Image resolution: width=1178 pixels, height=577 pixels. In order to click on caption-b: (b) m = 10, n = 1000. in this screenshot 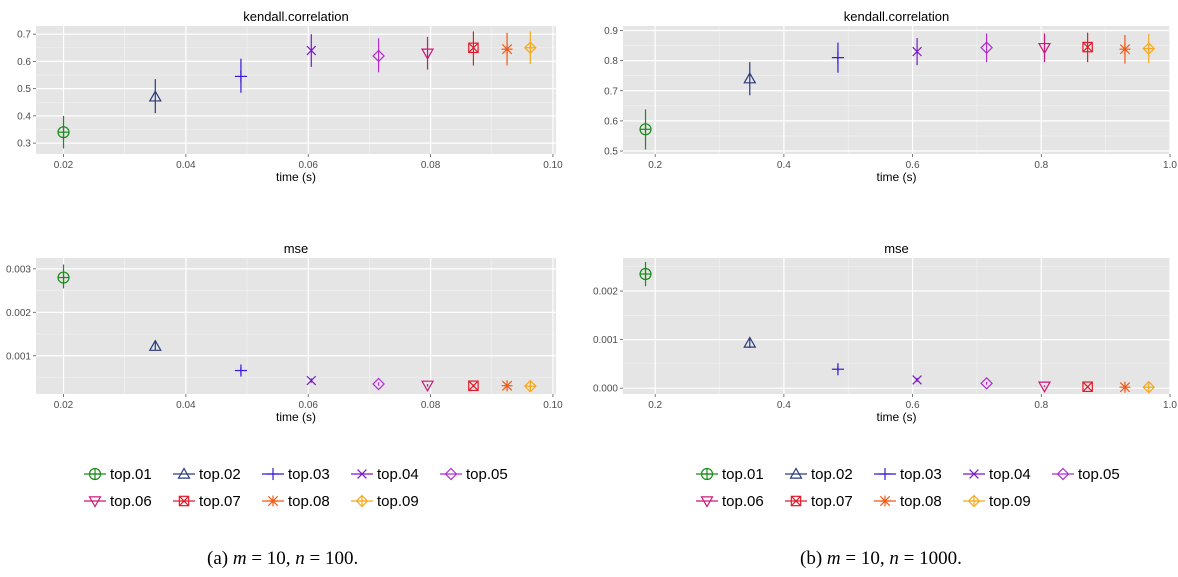, I will do `click(881, 558)`.